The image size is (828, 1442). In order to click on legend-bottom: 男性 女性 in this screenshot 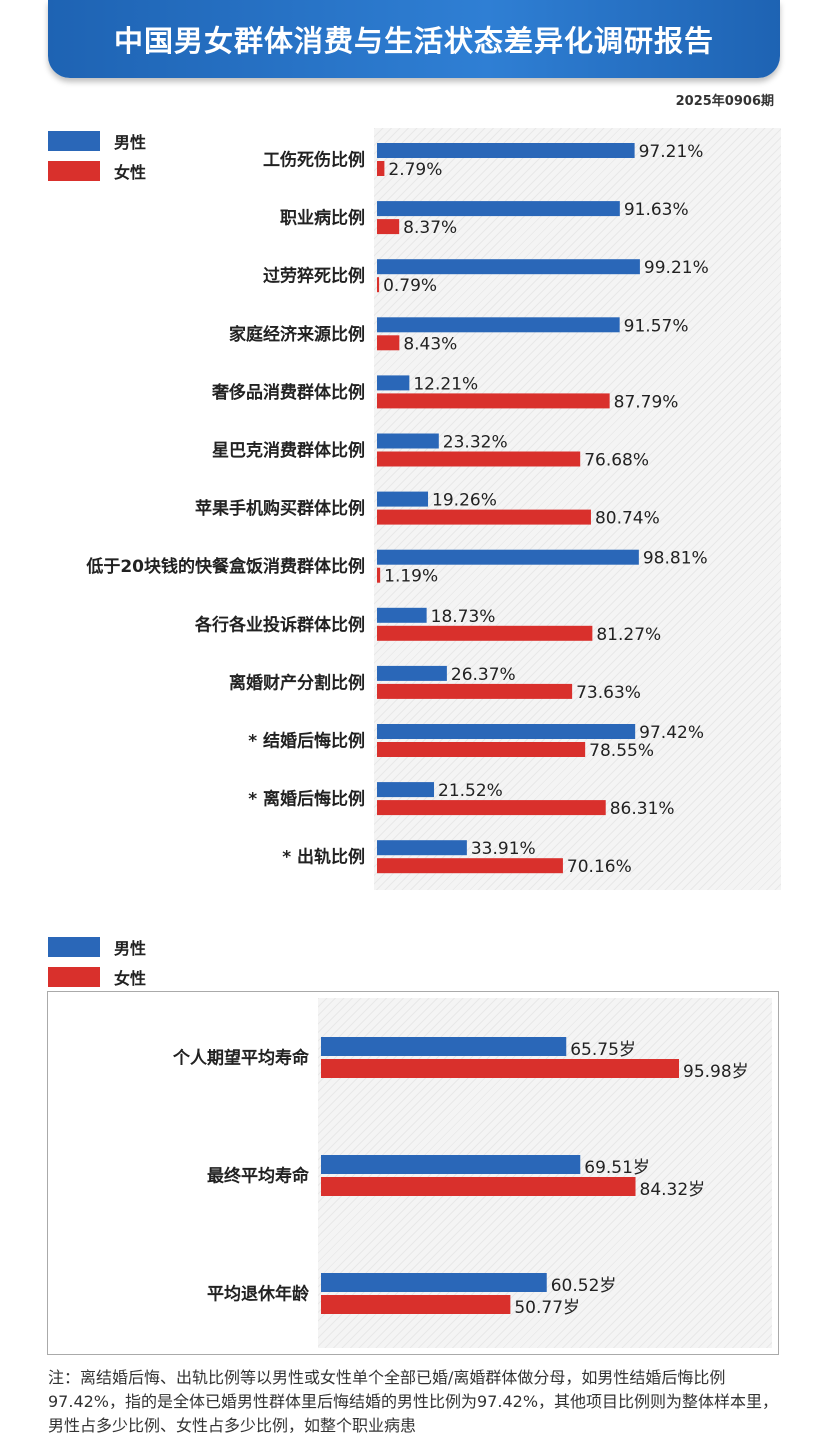, I will do `click(97, 962)`.